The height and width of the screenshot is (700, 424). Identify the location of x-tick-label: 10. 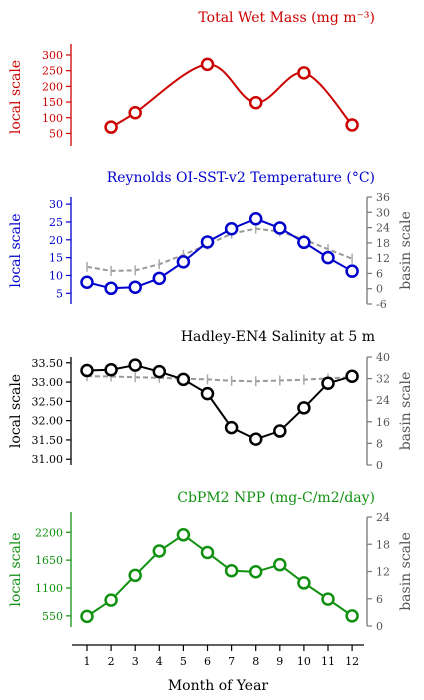
(304, 661).